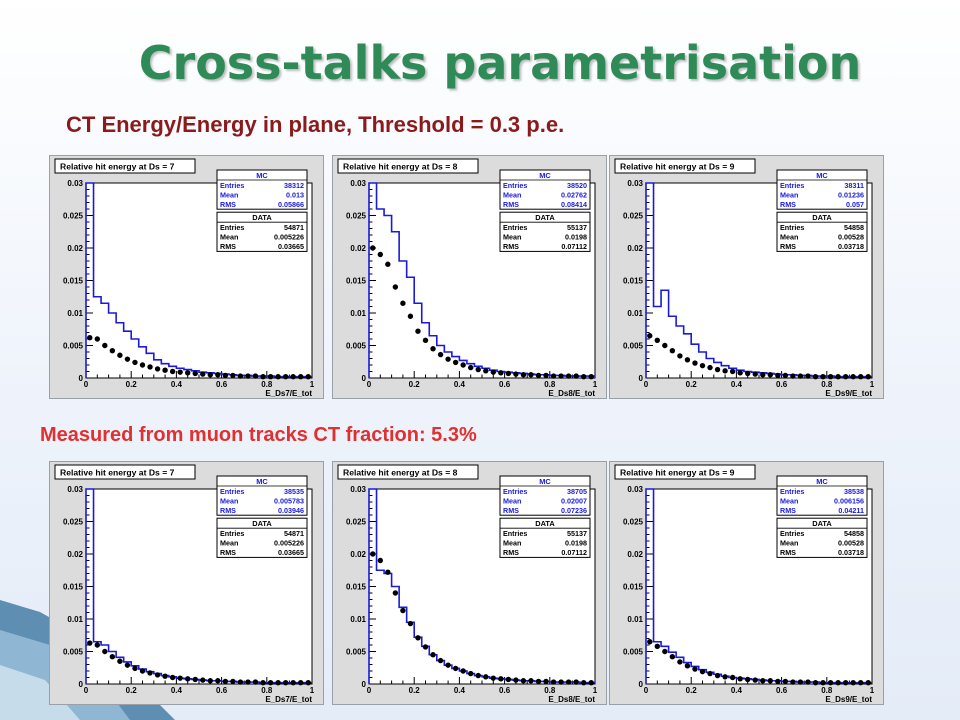 The height and width of the screenshot is (720, 960). I want to click on mc-stat-value: 0.04211, so click(851, 510).